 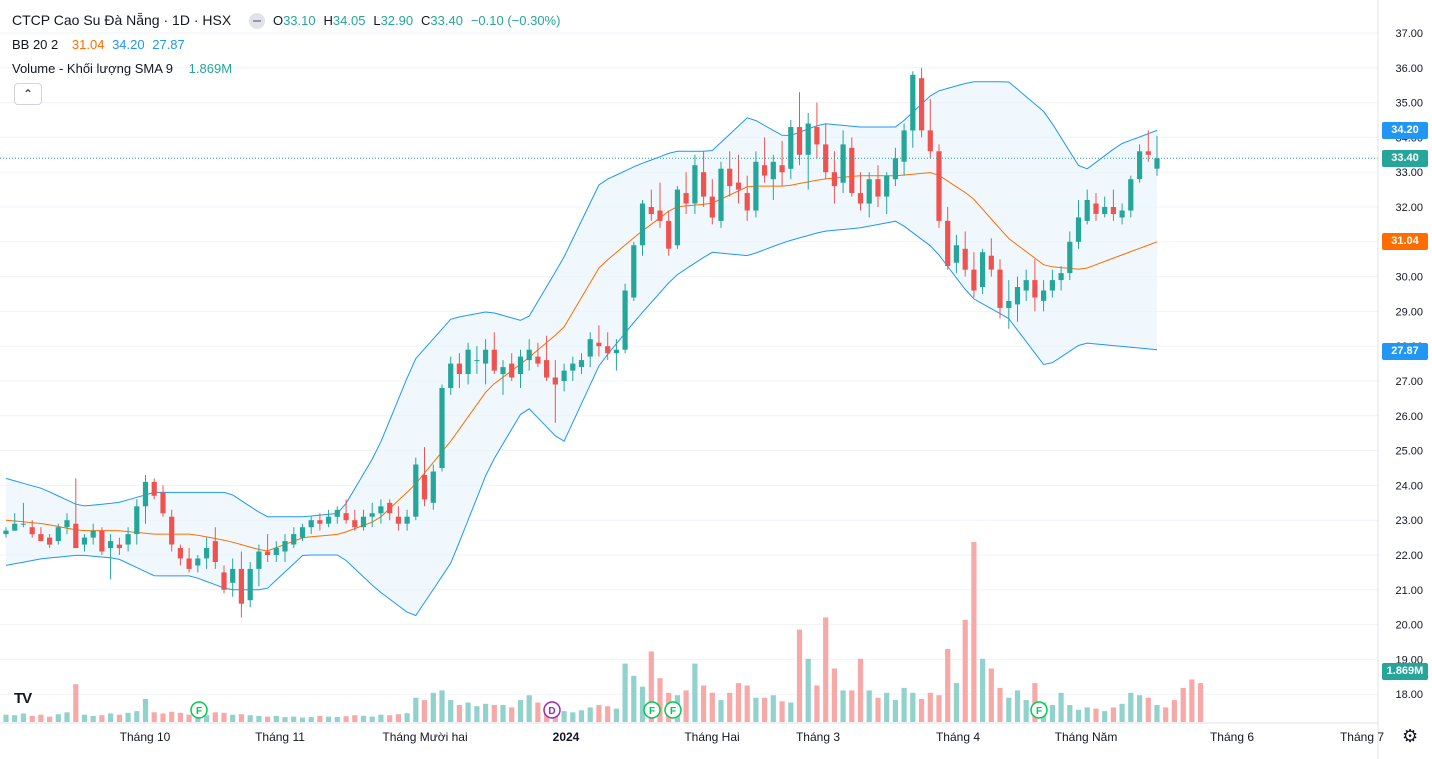 What do you see at coordinates (446, 20) in the screenshot?
I see `ohlc-close-value: 33.40` at bounding box center [446, 20].